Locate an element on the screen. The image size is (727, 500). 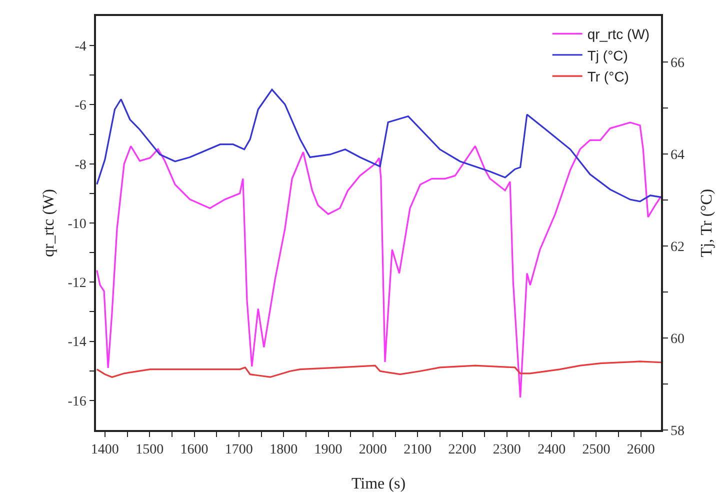
y-tick-label: -12 is located at coordinates (77, 284).